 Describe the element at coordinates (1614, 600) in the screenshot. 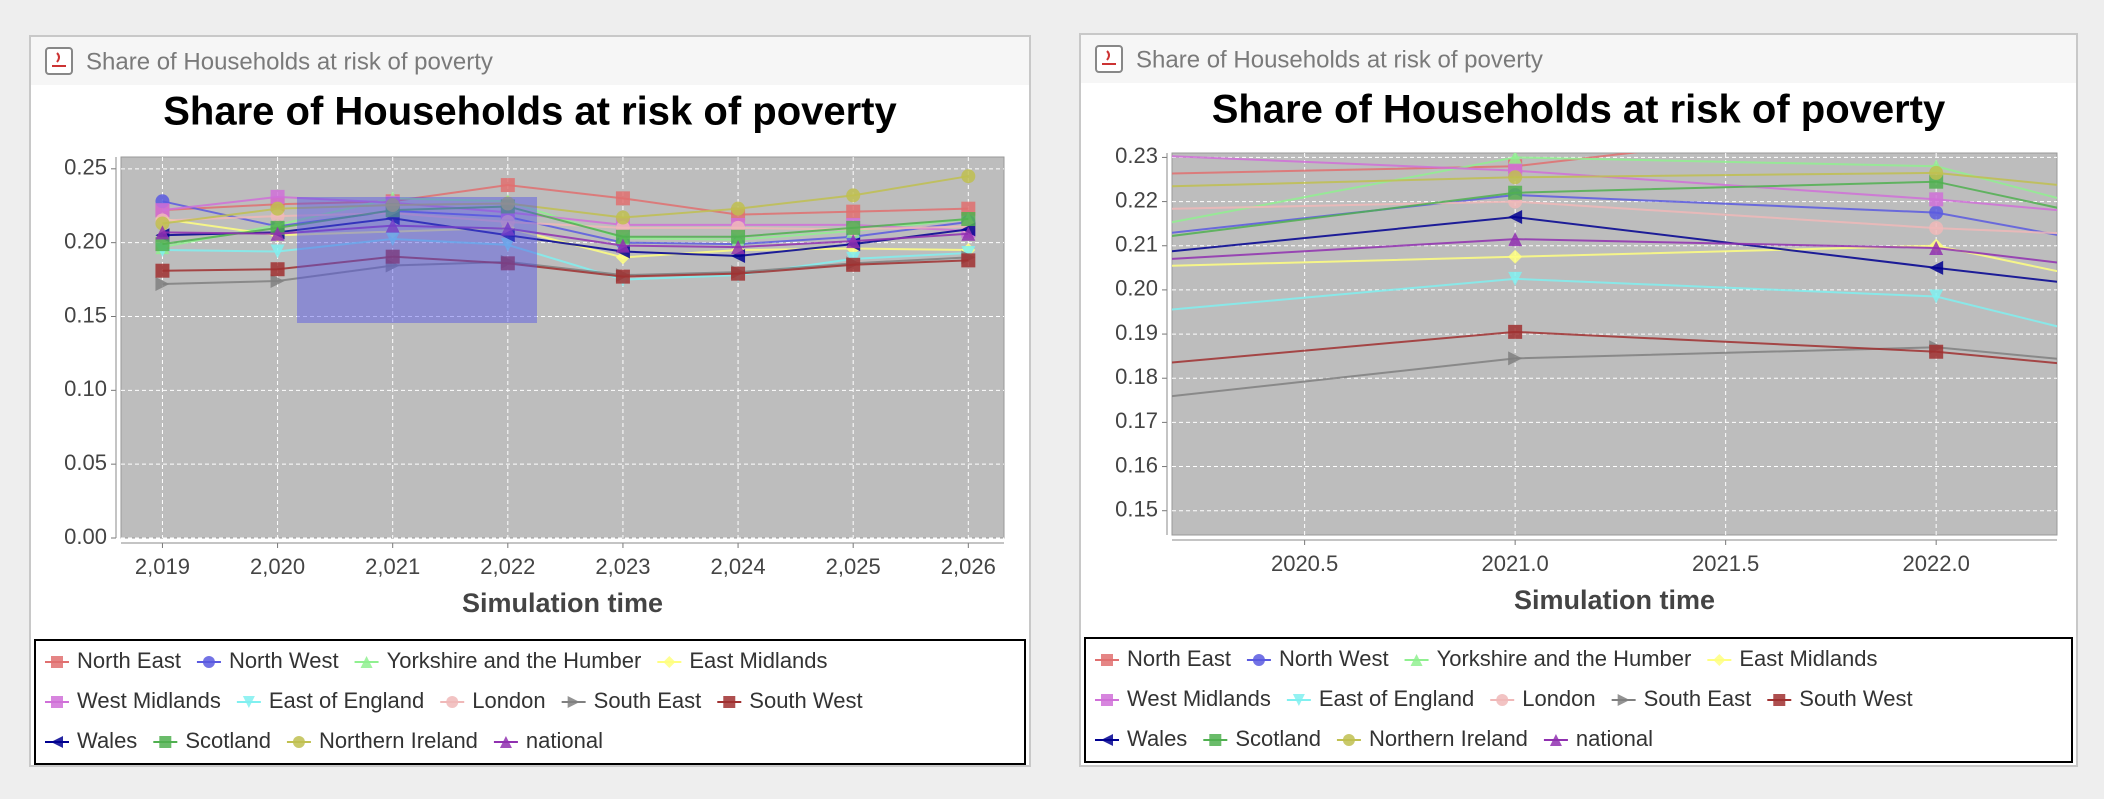

I see `x-axis-label: Simulation time` at that location.